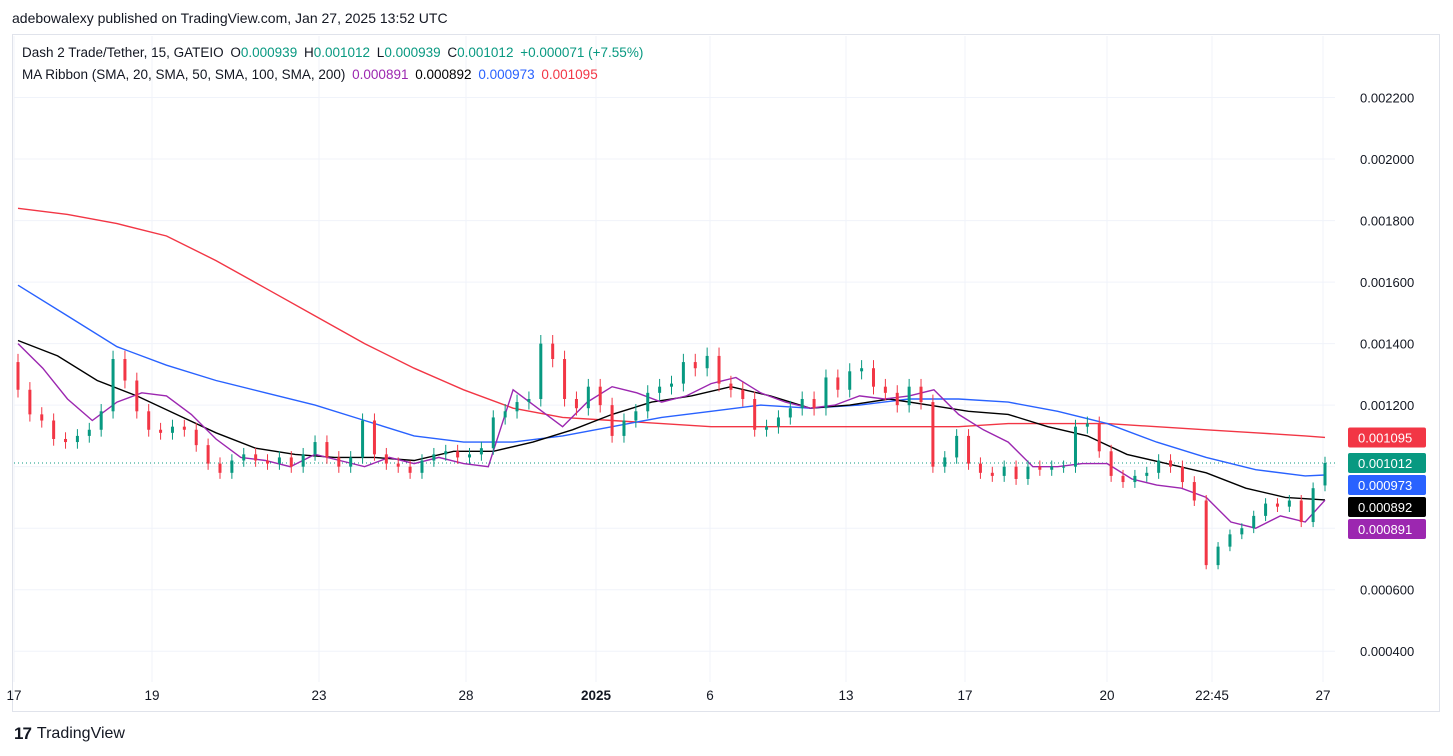  I want to click on symbol-name: Dash 2 Trade/Tether, 15, GATEIO, so click(123, 52).